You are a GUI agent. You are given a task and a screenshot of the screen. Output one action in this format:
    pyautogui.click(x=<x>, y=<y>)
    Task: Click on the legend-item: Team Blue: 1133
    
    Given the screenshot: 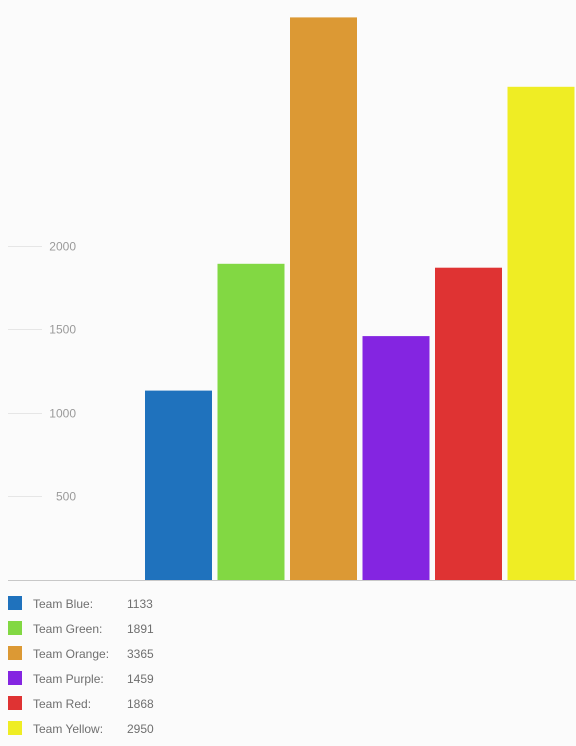 What is the action you would take?
    pyautogui.click(x=158, y=608)
    